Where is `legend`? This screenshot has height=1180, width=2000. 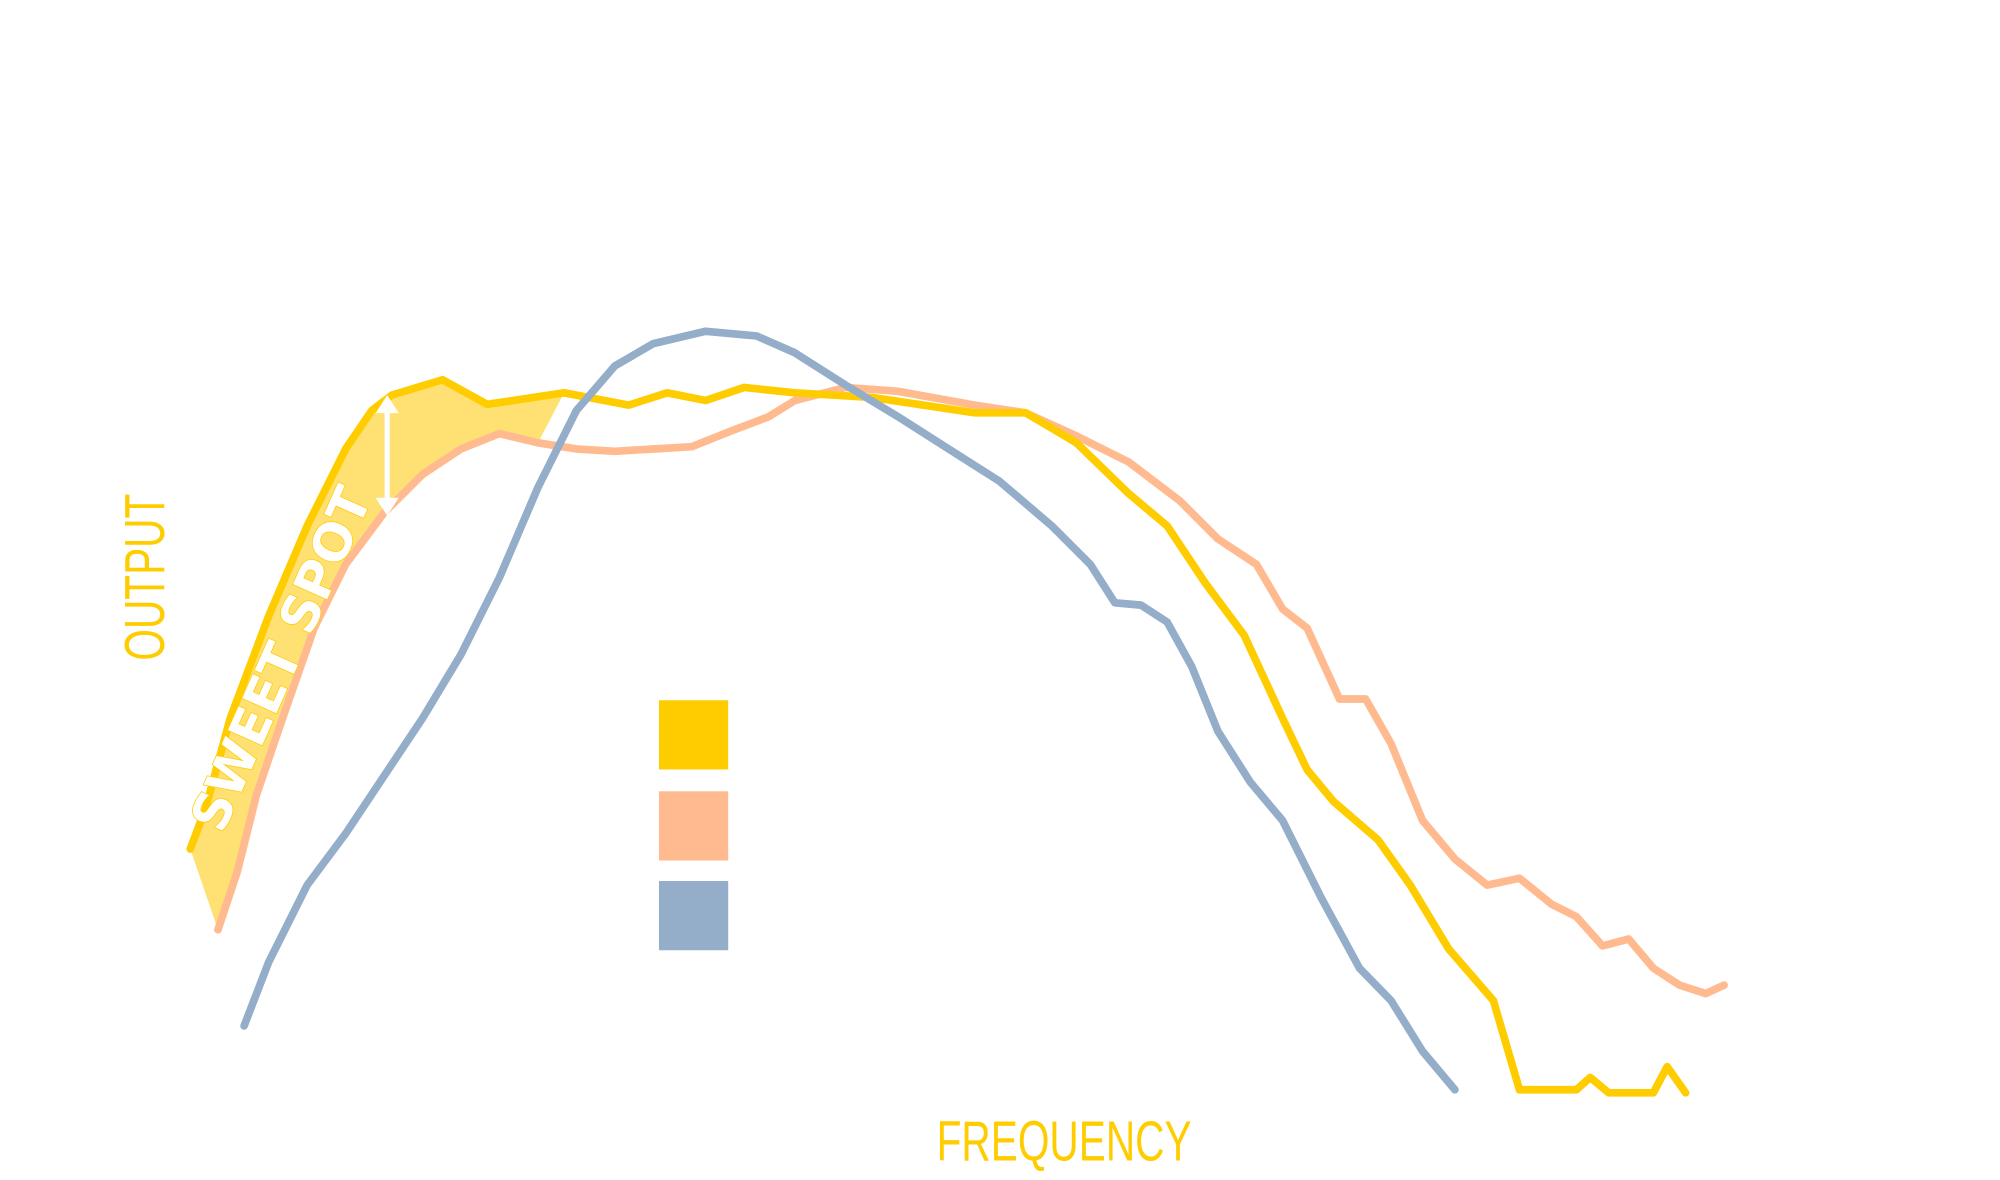 legend is located at coordinates (693, 825).